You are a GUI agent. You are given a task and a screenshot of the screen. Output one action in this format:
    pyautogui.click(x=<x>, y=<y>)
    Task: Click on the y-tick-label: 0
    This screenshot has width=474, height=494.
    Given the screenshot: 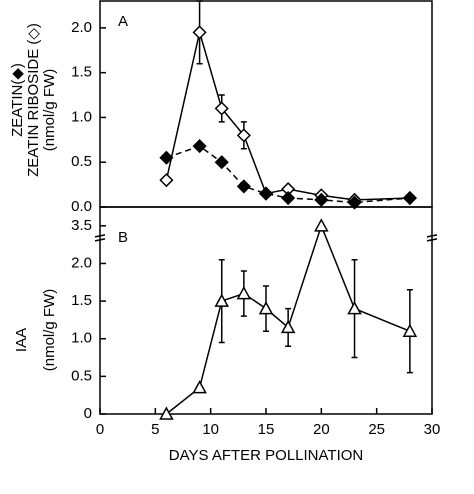 What is the action you would take?
    pyautogui.click(x=88, y=413)
    